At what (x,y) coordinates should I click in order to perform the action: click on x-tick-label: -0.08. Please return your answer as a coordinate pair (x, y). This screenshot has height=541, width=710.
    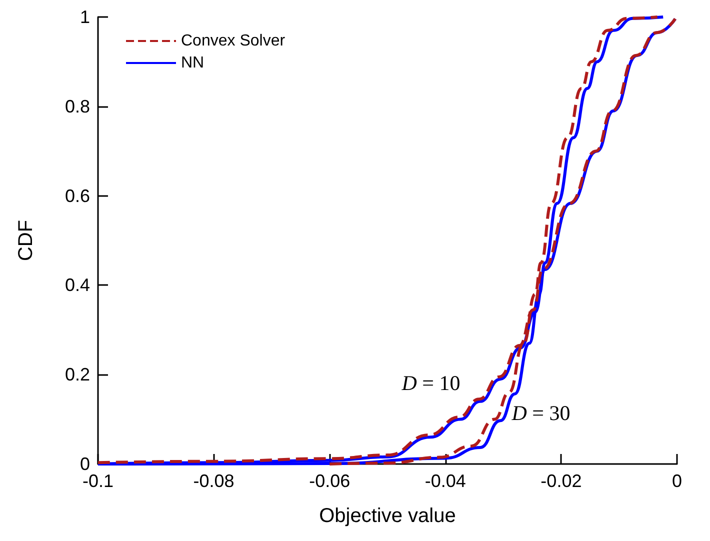
    Looking at the image, I should click on (213, 481).